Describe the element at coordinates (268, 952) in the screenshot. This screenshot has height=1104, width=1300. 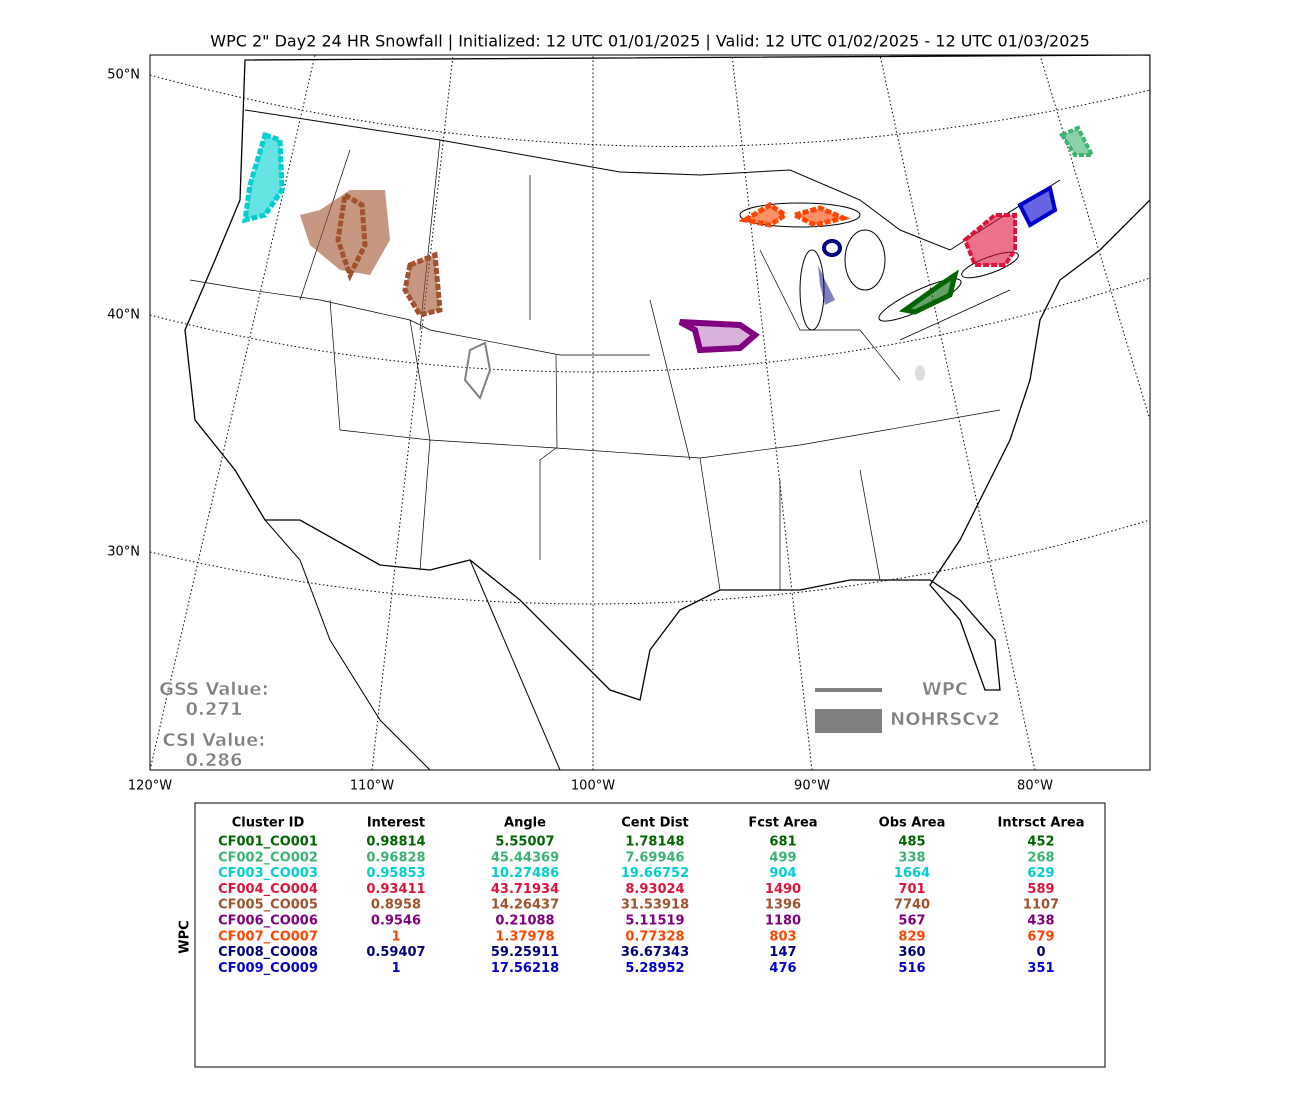
I see `table-cell: CF008_CO008` at that location.